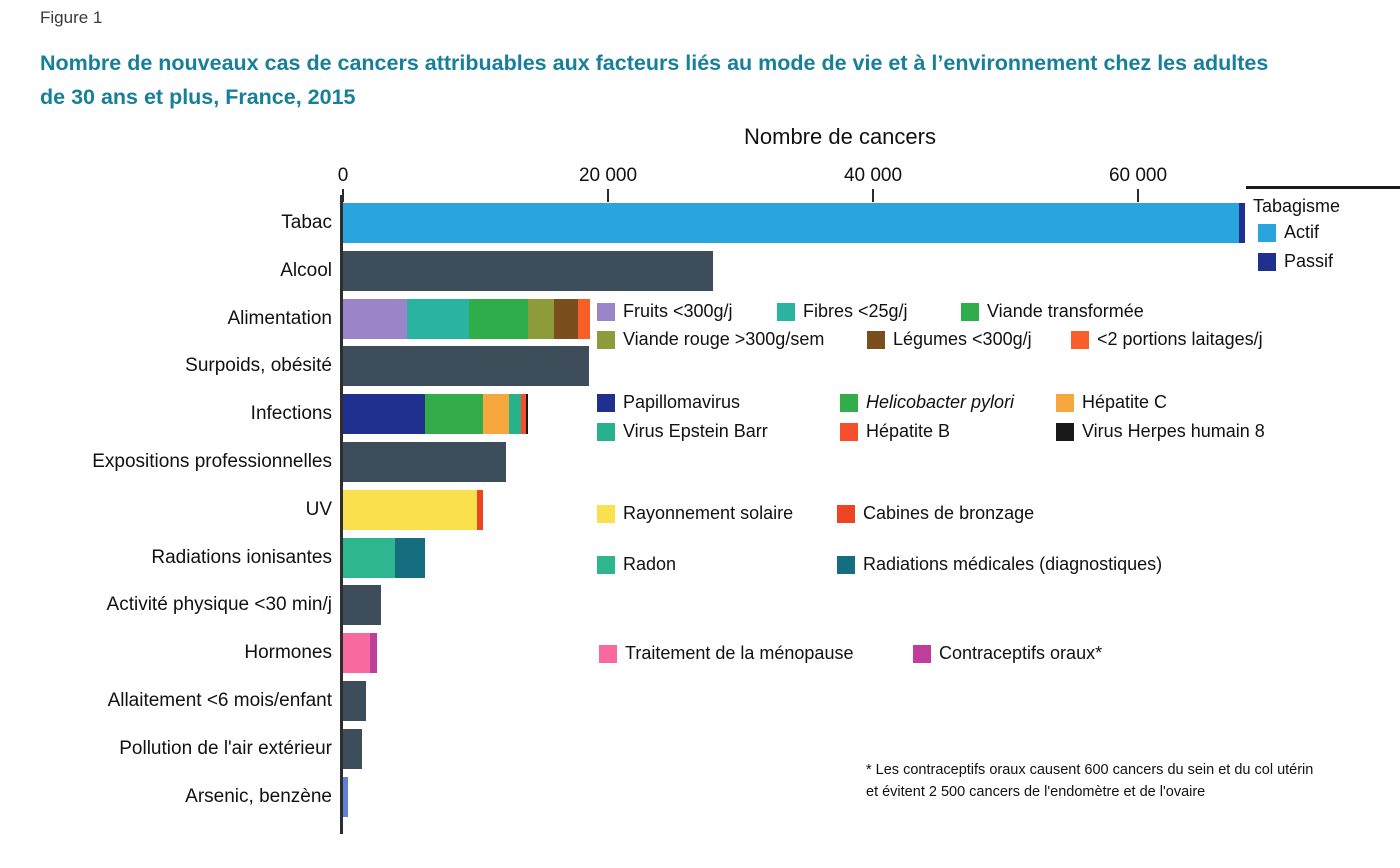 This screenshot has width=1400, height=868. I want to click on legend-swatch-fibres-25g-j, so click(786, 311).